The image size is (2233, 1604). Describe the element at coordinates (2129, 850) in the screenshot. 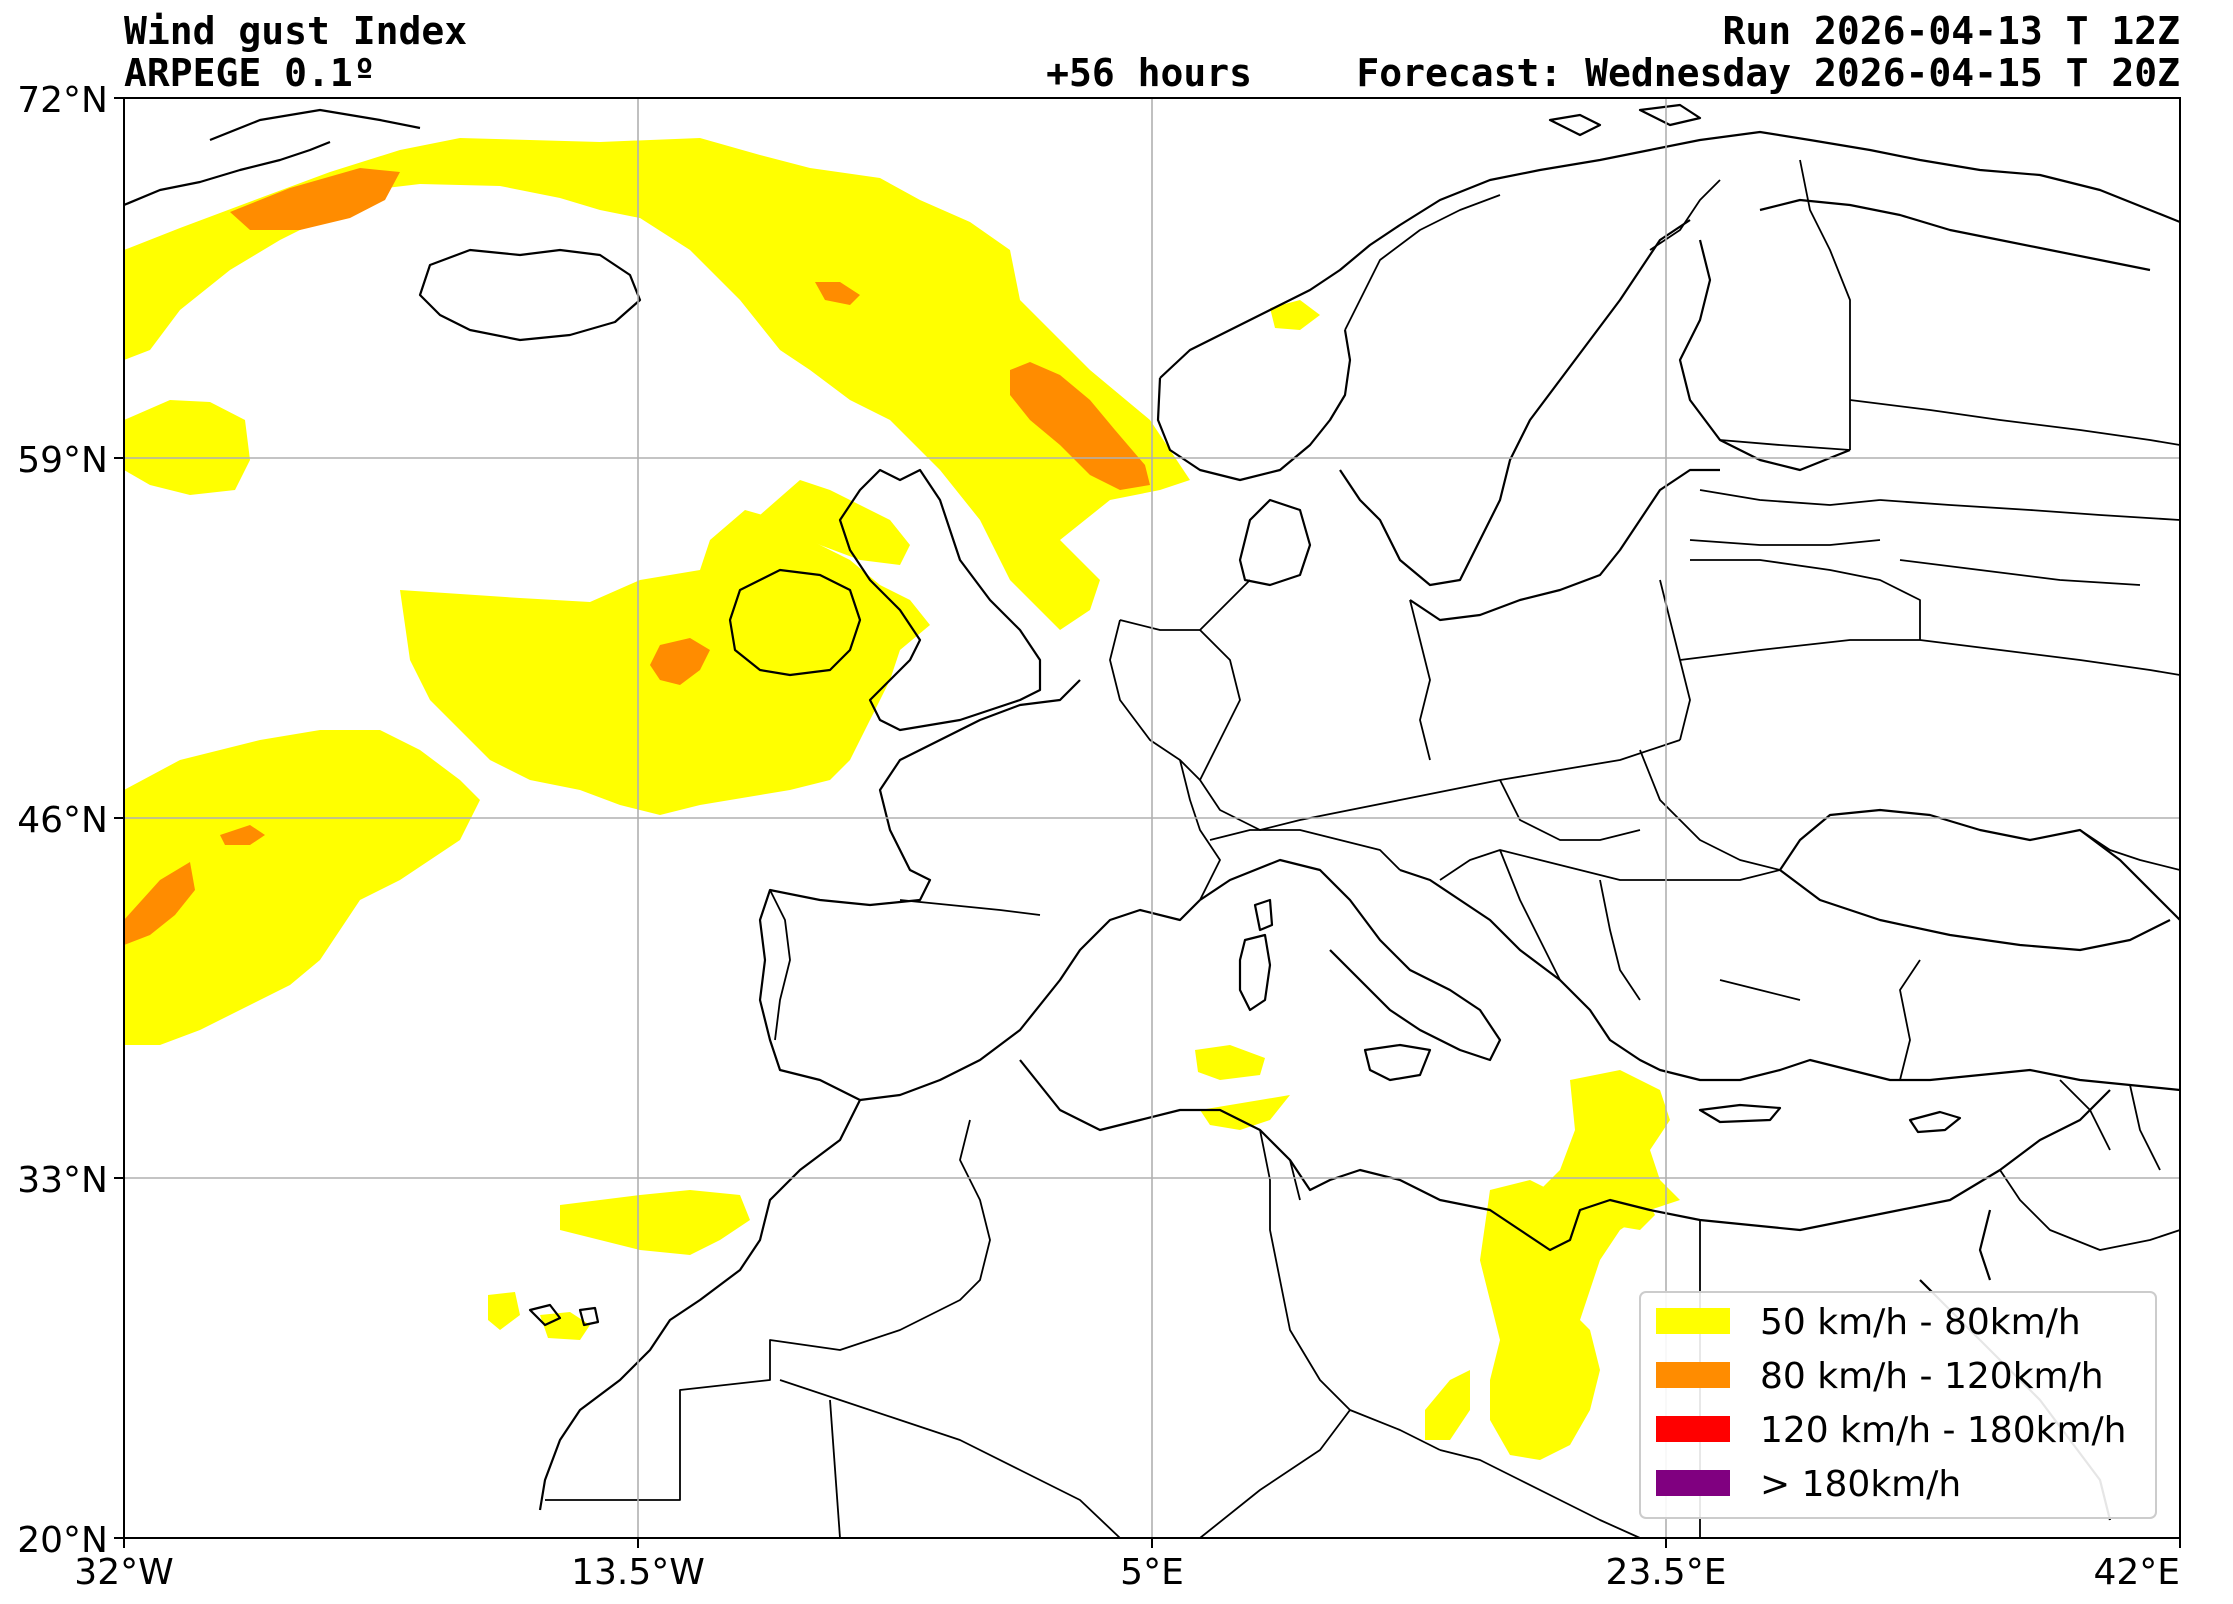

I see `border-caucasus` at that location.